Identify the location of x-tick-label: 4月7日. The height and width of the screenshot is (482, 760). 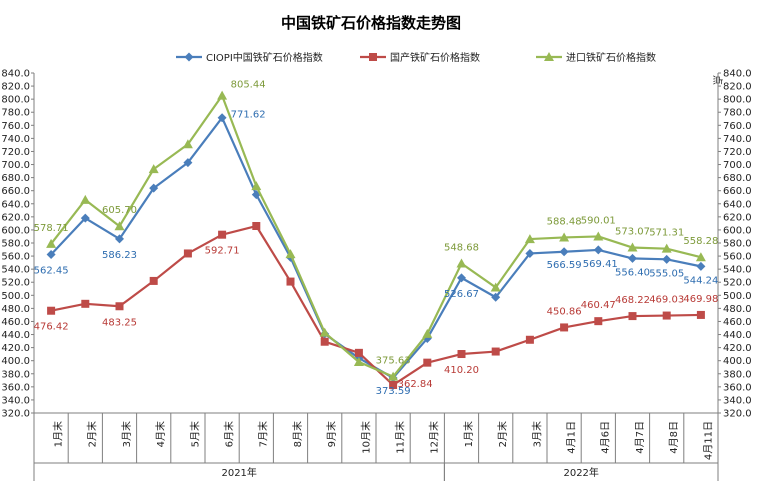
(640, 437).